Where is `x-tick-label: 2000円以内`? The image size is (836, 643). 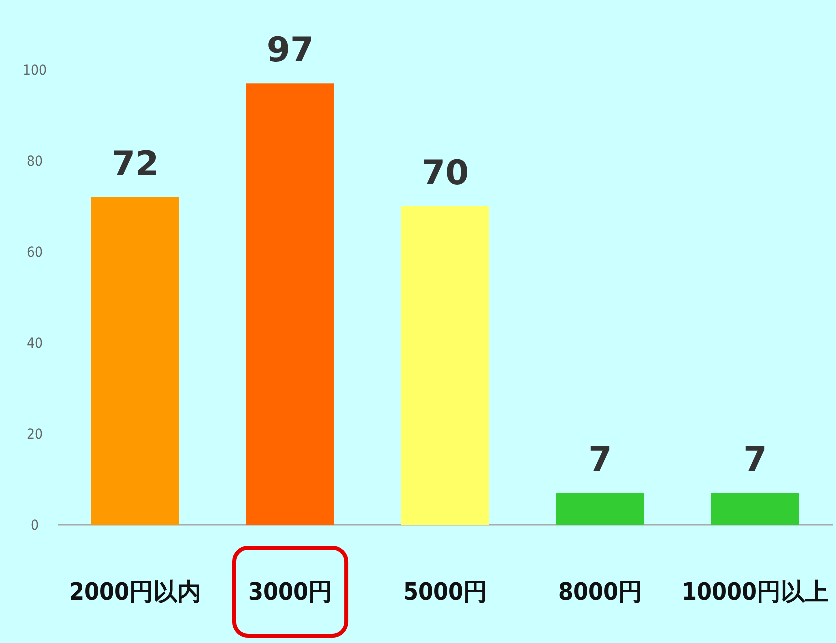 x-tick-label: 2000円以内 is located at coordinates (135, 592).